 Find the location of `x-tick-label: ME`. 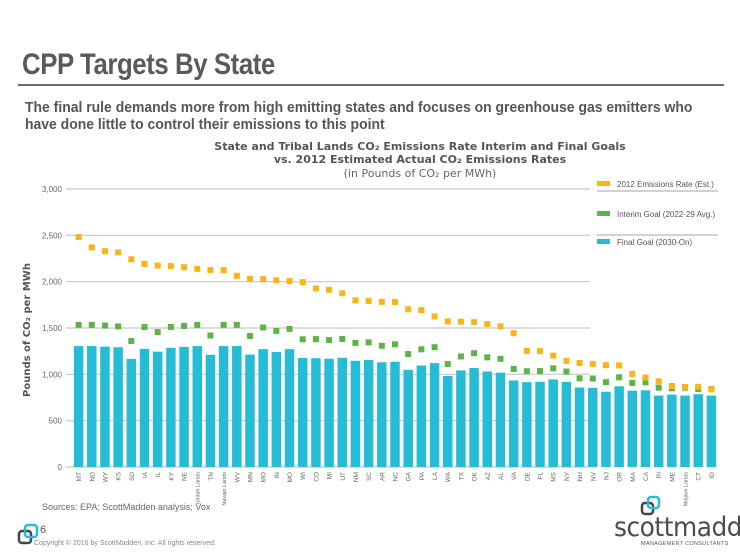

x-tick-label: ME is located at coordinates (672, 476).